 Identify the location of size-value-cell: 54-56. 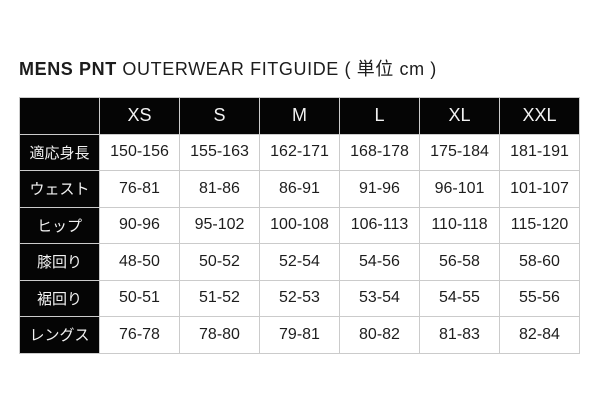
(379, 262).